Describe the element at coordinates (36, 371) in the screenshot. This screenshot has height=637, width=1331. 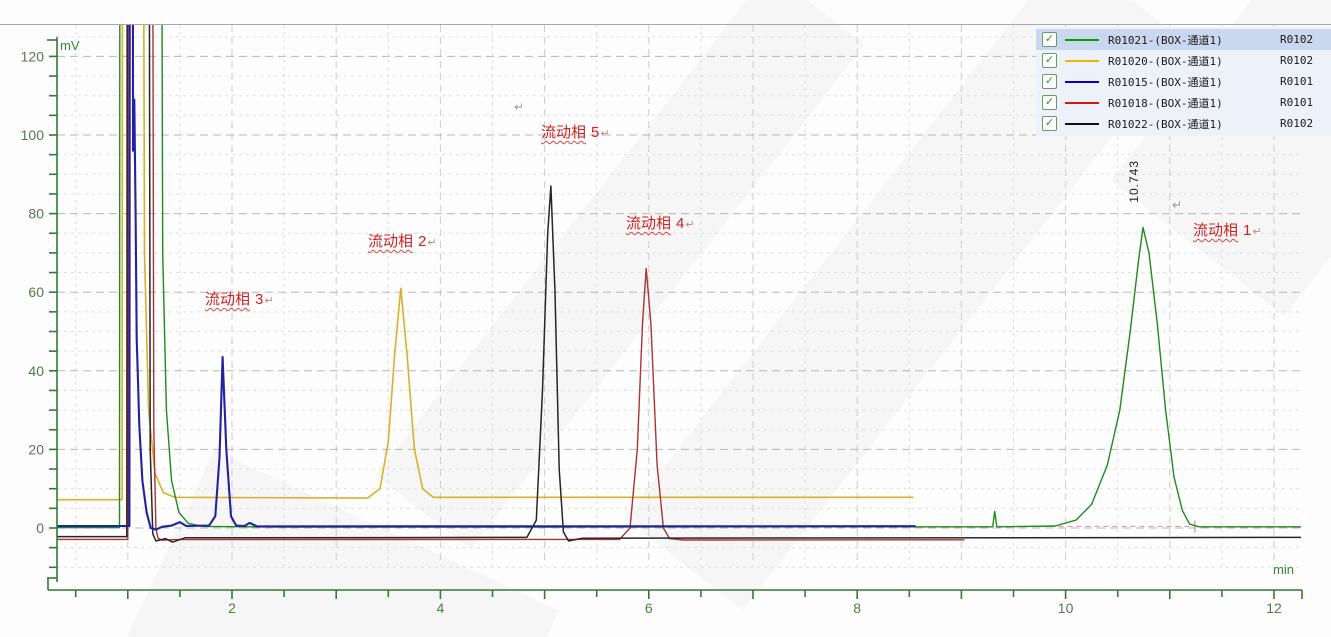
I see `svg-text: 40` at that location.